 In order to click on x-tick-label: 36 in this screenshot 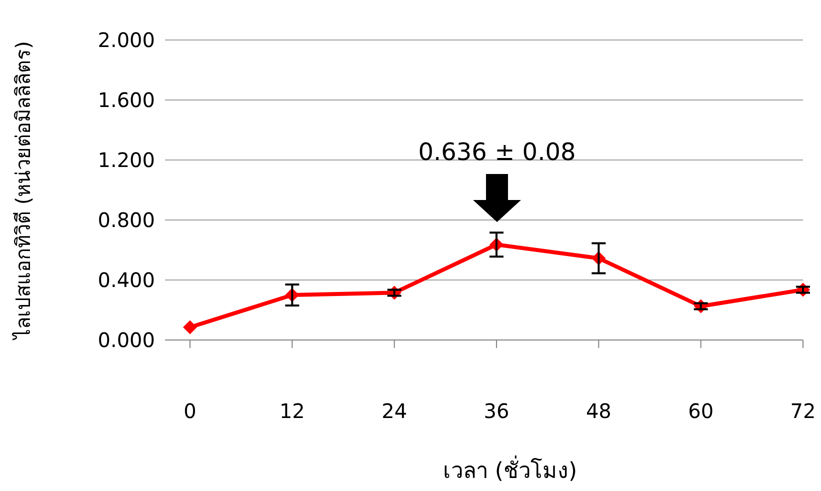, I will do `click(497, 411)`.